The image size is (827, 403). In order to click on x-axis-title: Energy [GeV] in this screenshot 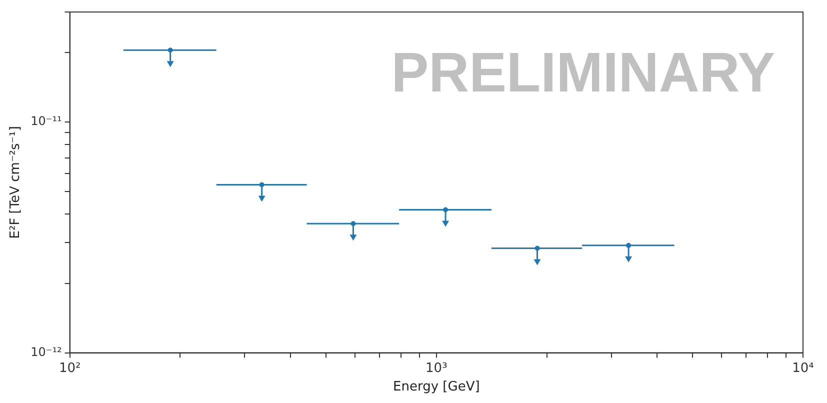, I will do `click(436, 387)`.